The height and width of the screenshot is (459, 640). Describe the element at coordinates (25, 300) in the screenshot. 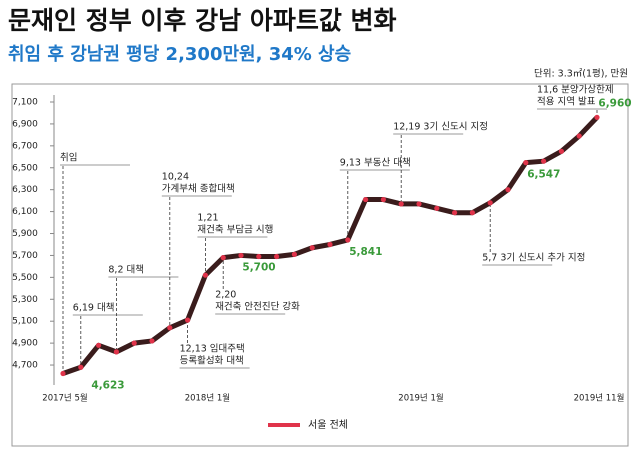

I see `y-tick-label: 5,300` at that location.